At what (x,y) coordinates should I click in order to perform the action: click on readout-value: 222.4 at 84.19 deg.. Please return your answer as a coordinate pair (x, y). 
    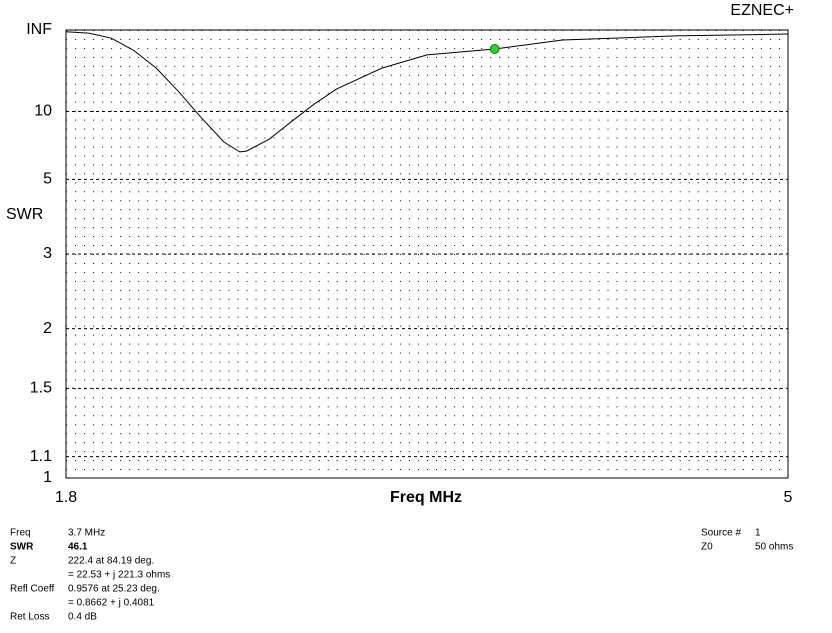
    Looking at the image, I should click on (111, 561).